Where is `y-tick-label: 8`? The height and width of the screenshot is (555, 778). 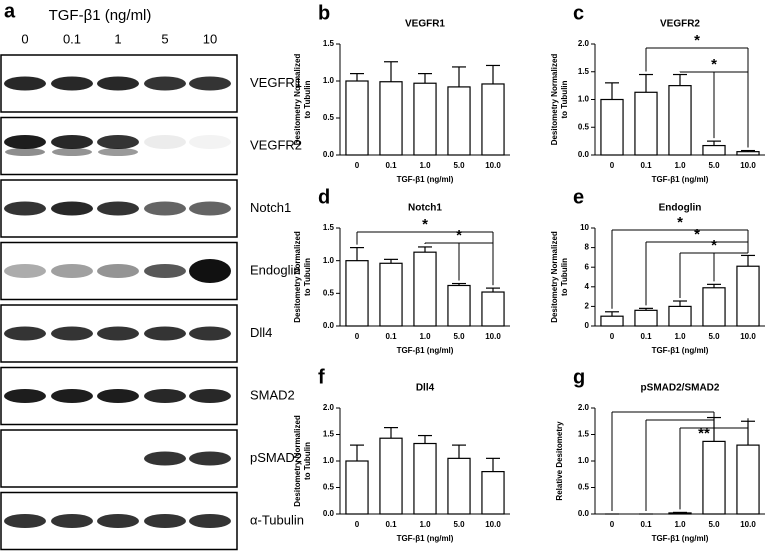
y-tick-label: 8 is located at coordinates (587, 247).